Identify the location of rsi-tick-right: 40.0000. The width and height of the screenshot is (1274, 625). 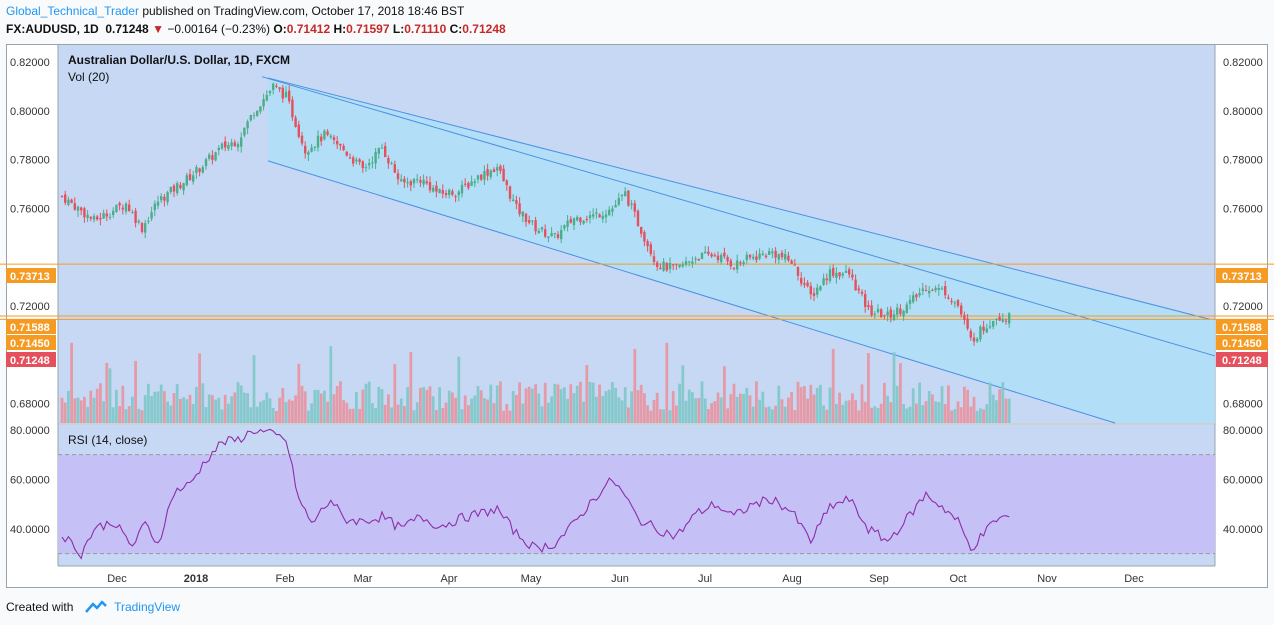
(1243, 530).